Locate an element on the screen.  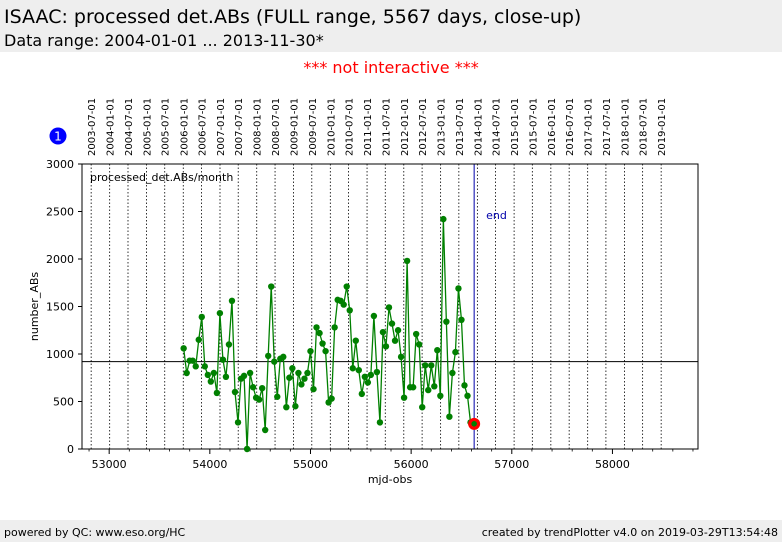
date-label: 2007-07-01 is located at coordinates (239, 127).